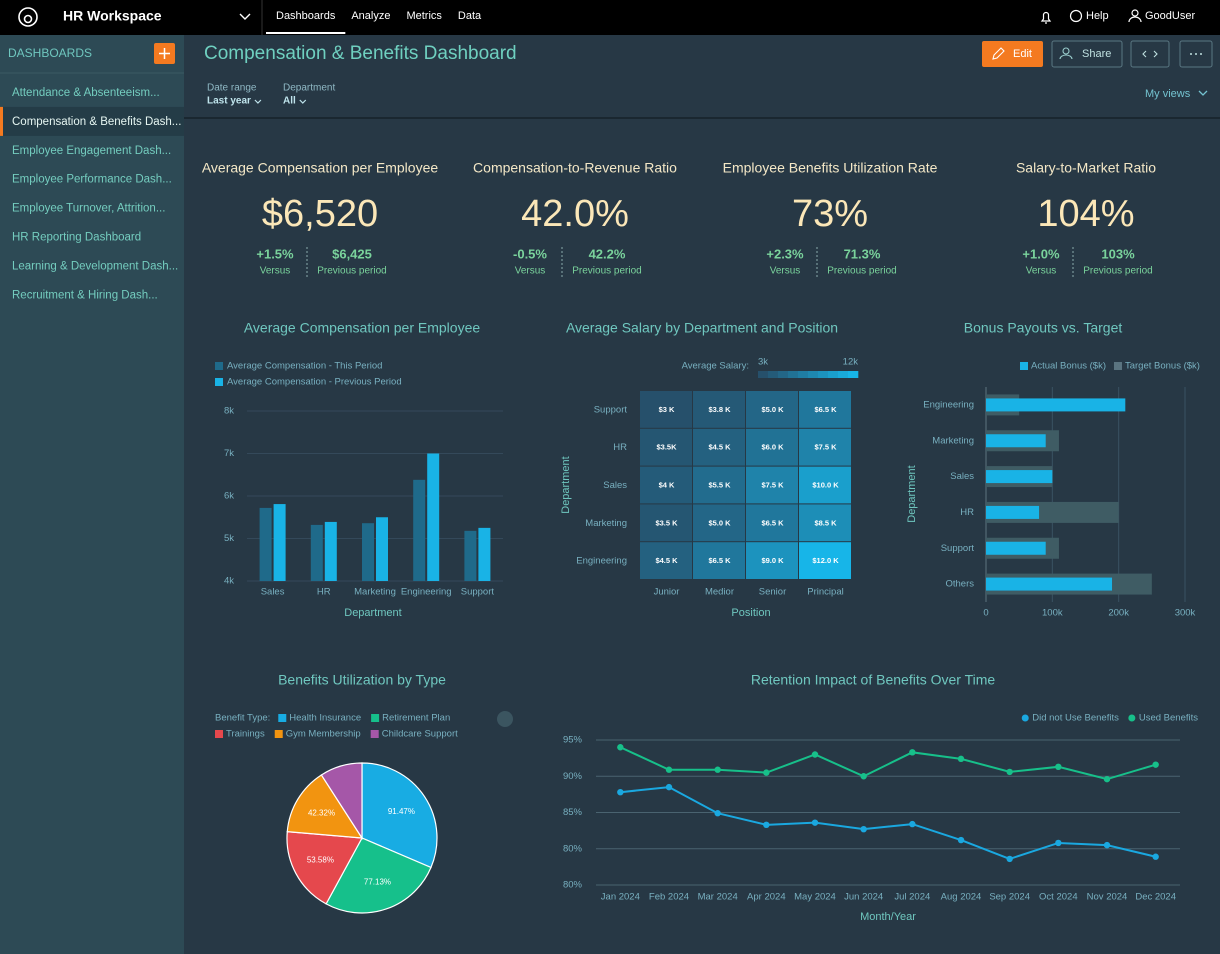 The width and height of the screenshot is (1220, 954). What do you see at coordinates (370, 16) in the screenshot?
I see `nav-tab: Analyze` at bounding box center [370, 16].